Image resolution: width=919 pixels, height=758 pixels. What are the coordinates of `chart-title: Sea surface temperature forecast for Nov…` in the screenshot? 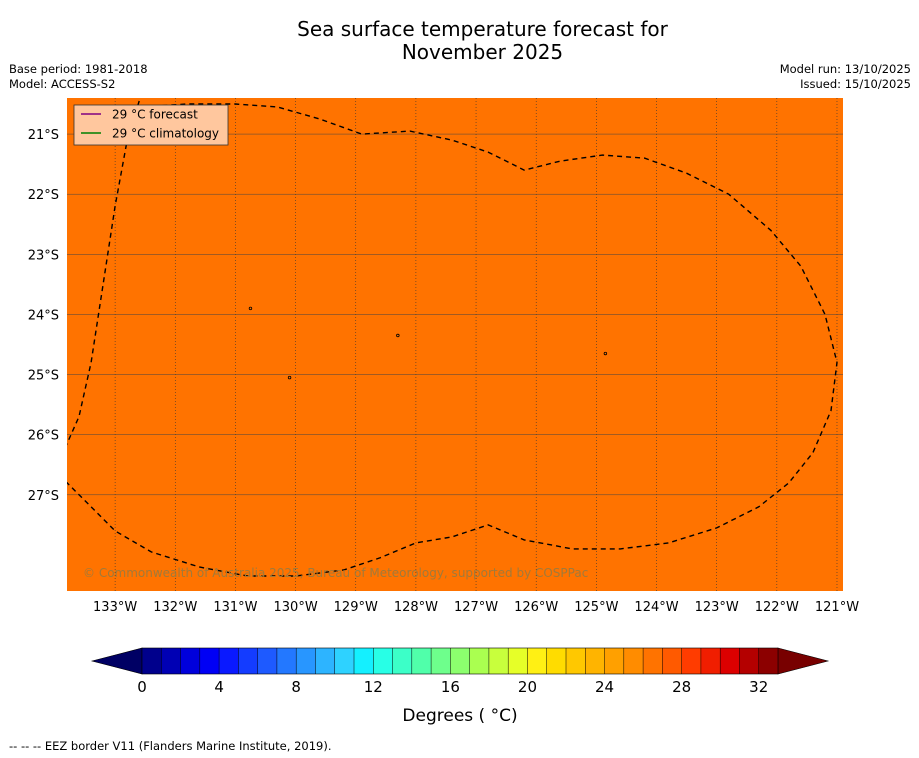 It's located at (459, 41).